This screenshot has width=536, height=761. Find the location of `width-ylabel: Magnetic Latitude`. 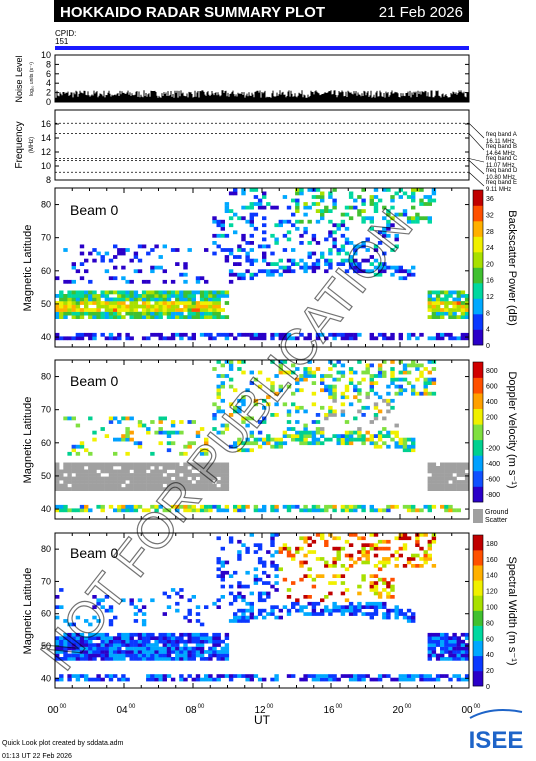

width-ylabel: Magnetic Latitude is located at coordinates (28, 611).